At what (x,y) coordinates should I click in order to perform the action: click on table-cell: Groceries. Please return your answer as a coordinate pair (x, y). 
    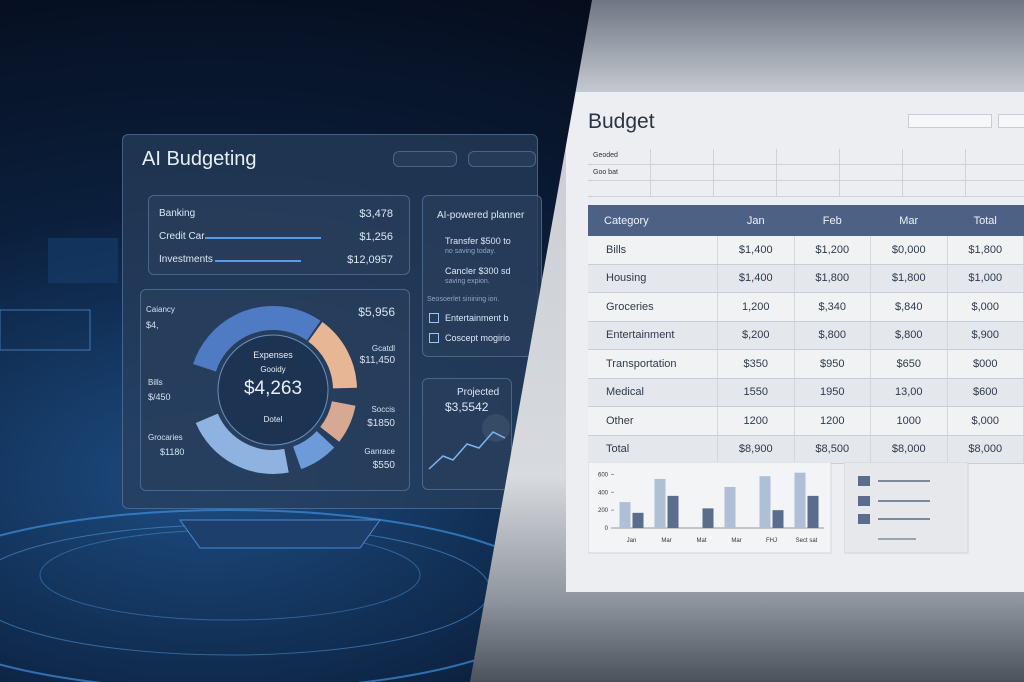
    Looking at the image, I should click on (653, 307).